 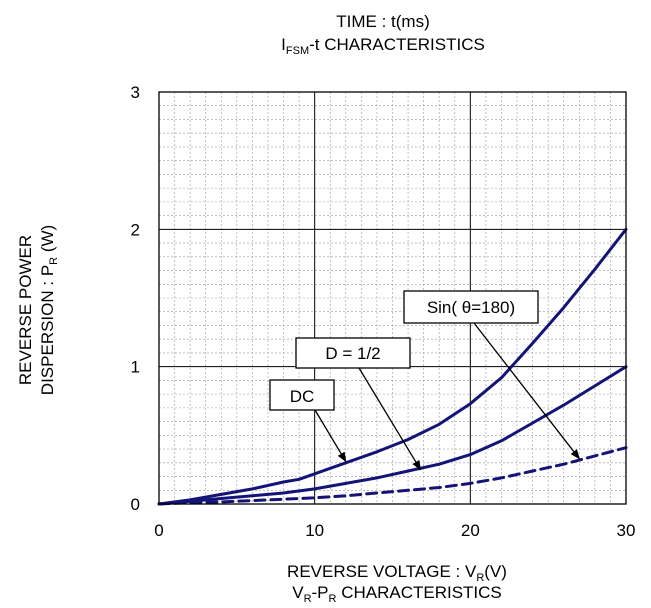 What do you see at coordinates (135, 504) in the screenshot?
I see `y-tick-label: 0` at bounding box center [135, 504].